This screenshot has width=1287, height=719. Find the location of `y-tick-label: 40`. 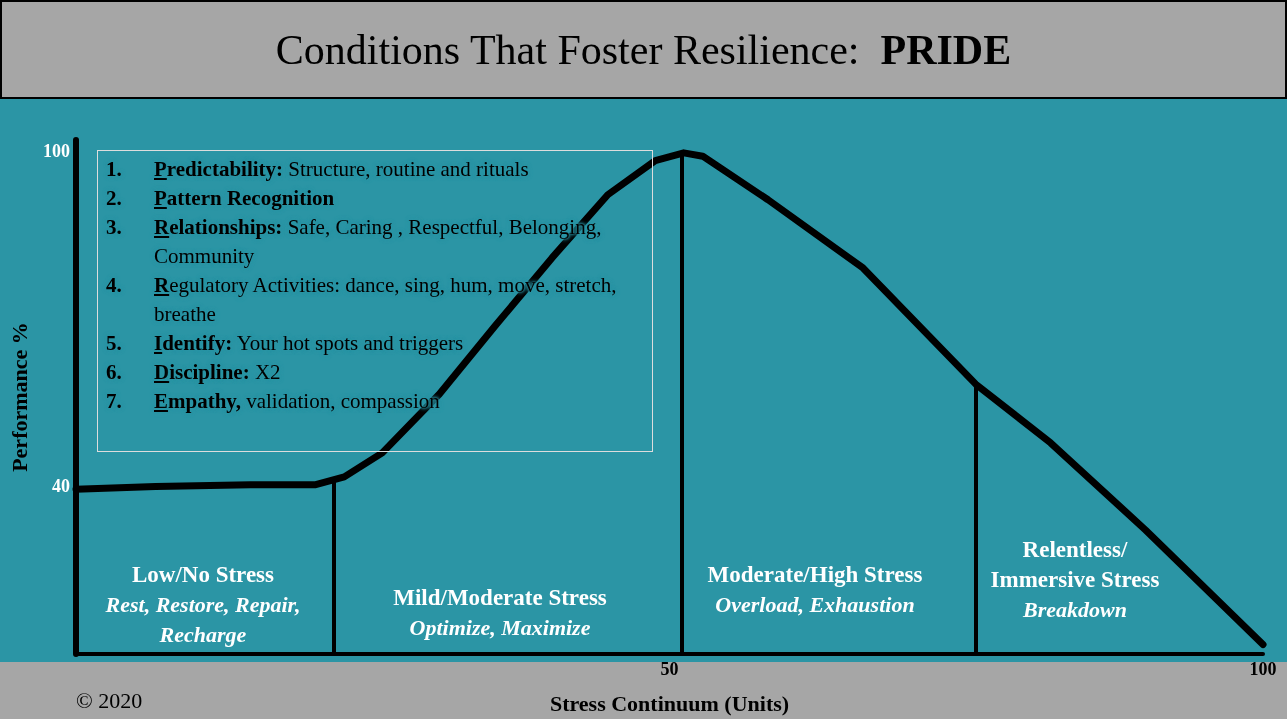

y-tick-label: 40 is located at coordinates (61, 486).